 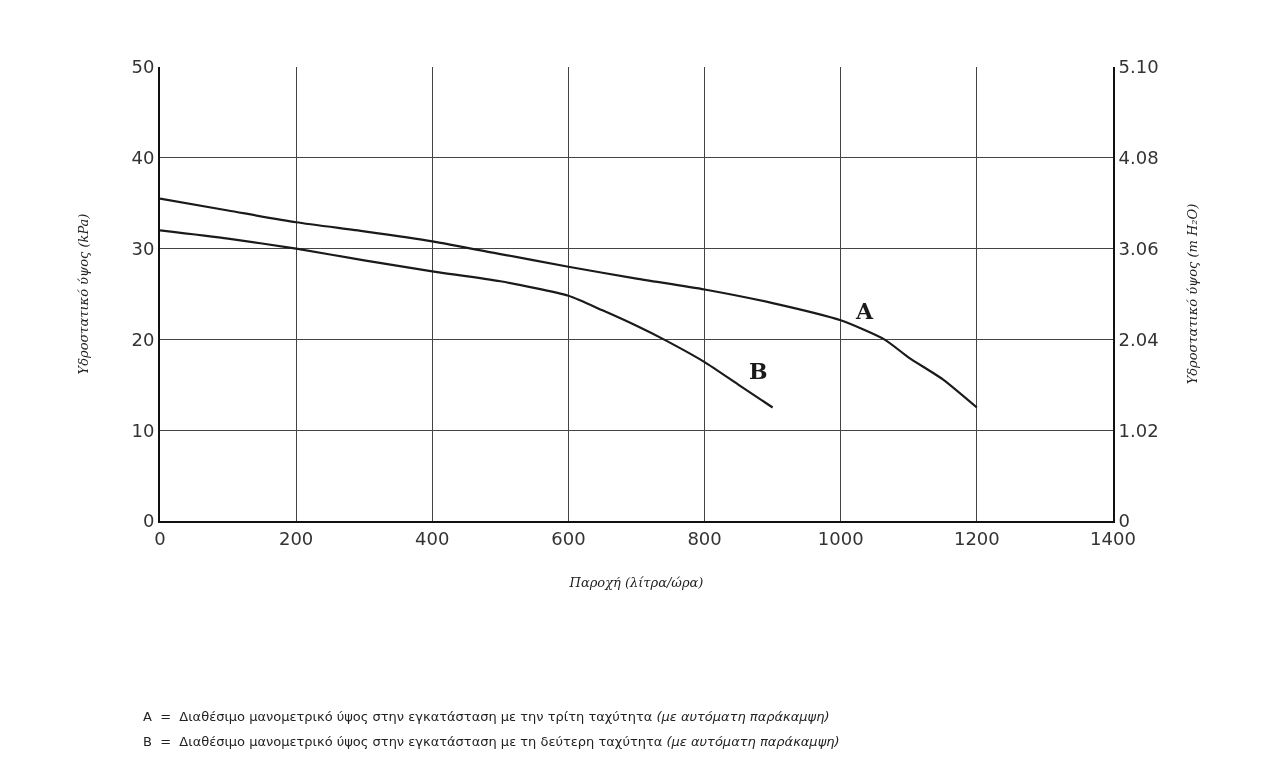 I want to click on x-tick-label: 1200, so click(x=976, y=538).